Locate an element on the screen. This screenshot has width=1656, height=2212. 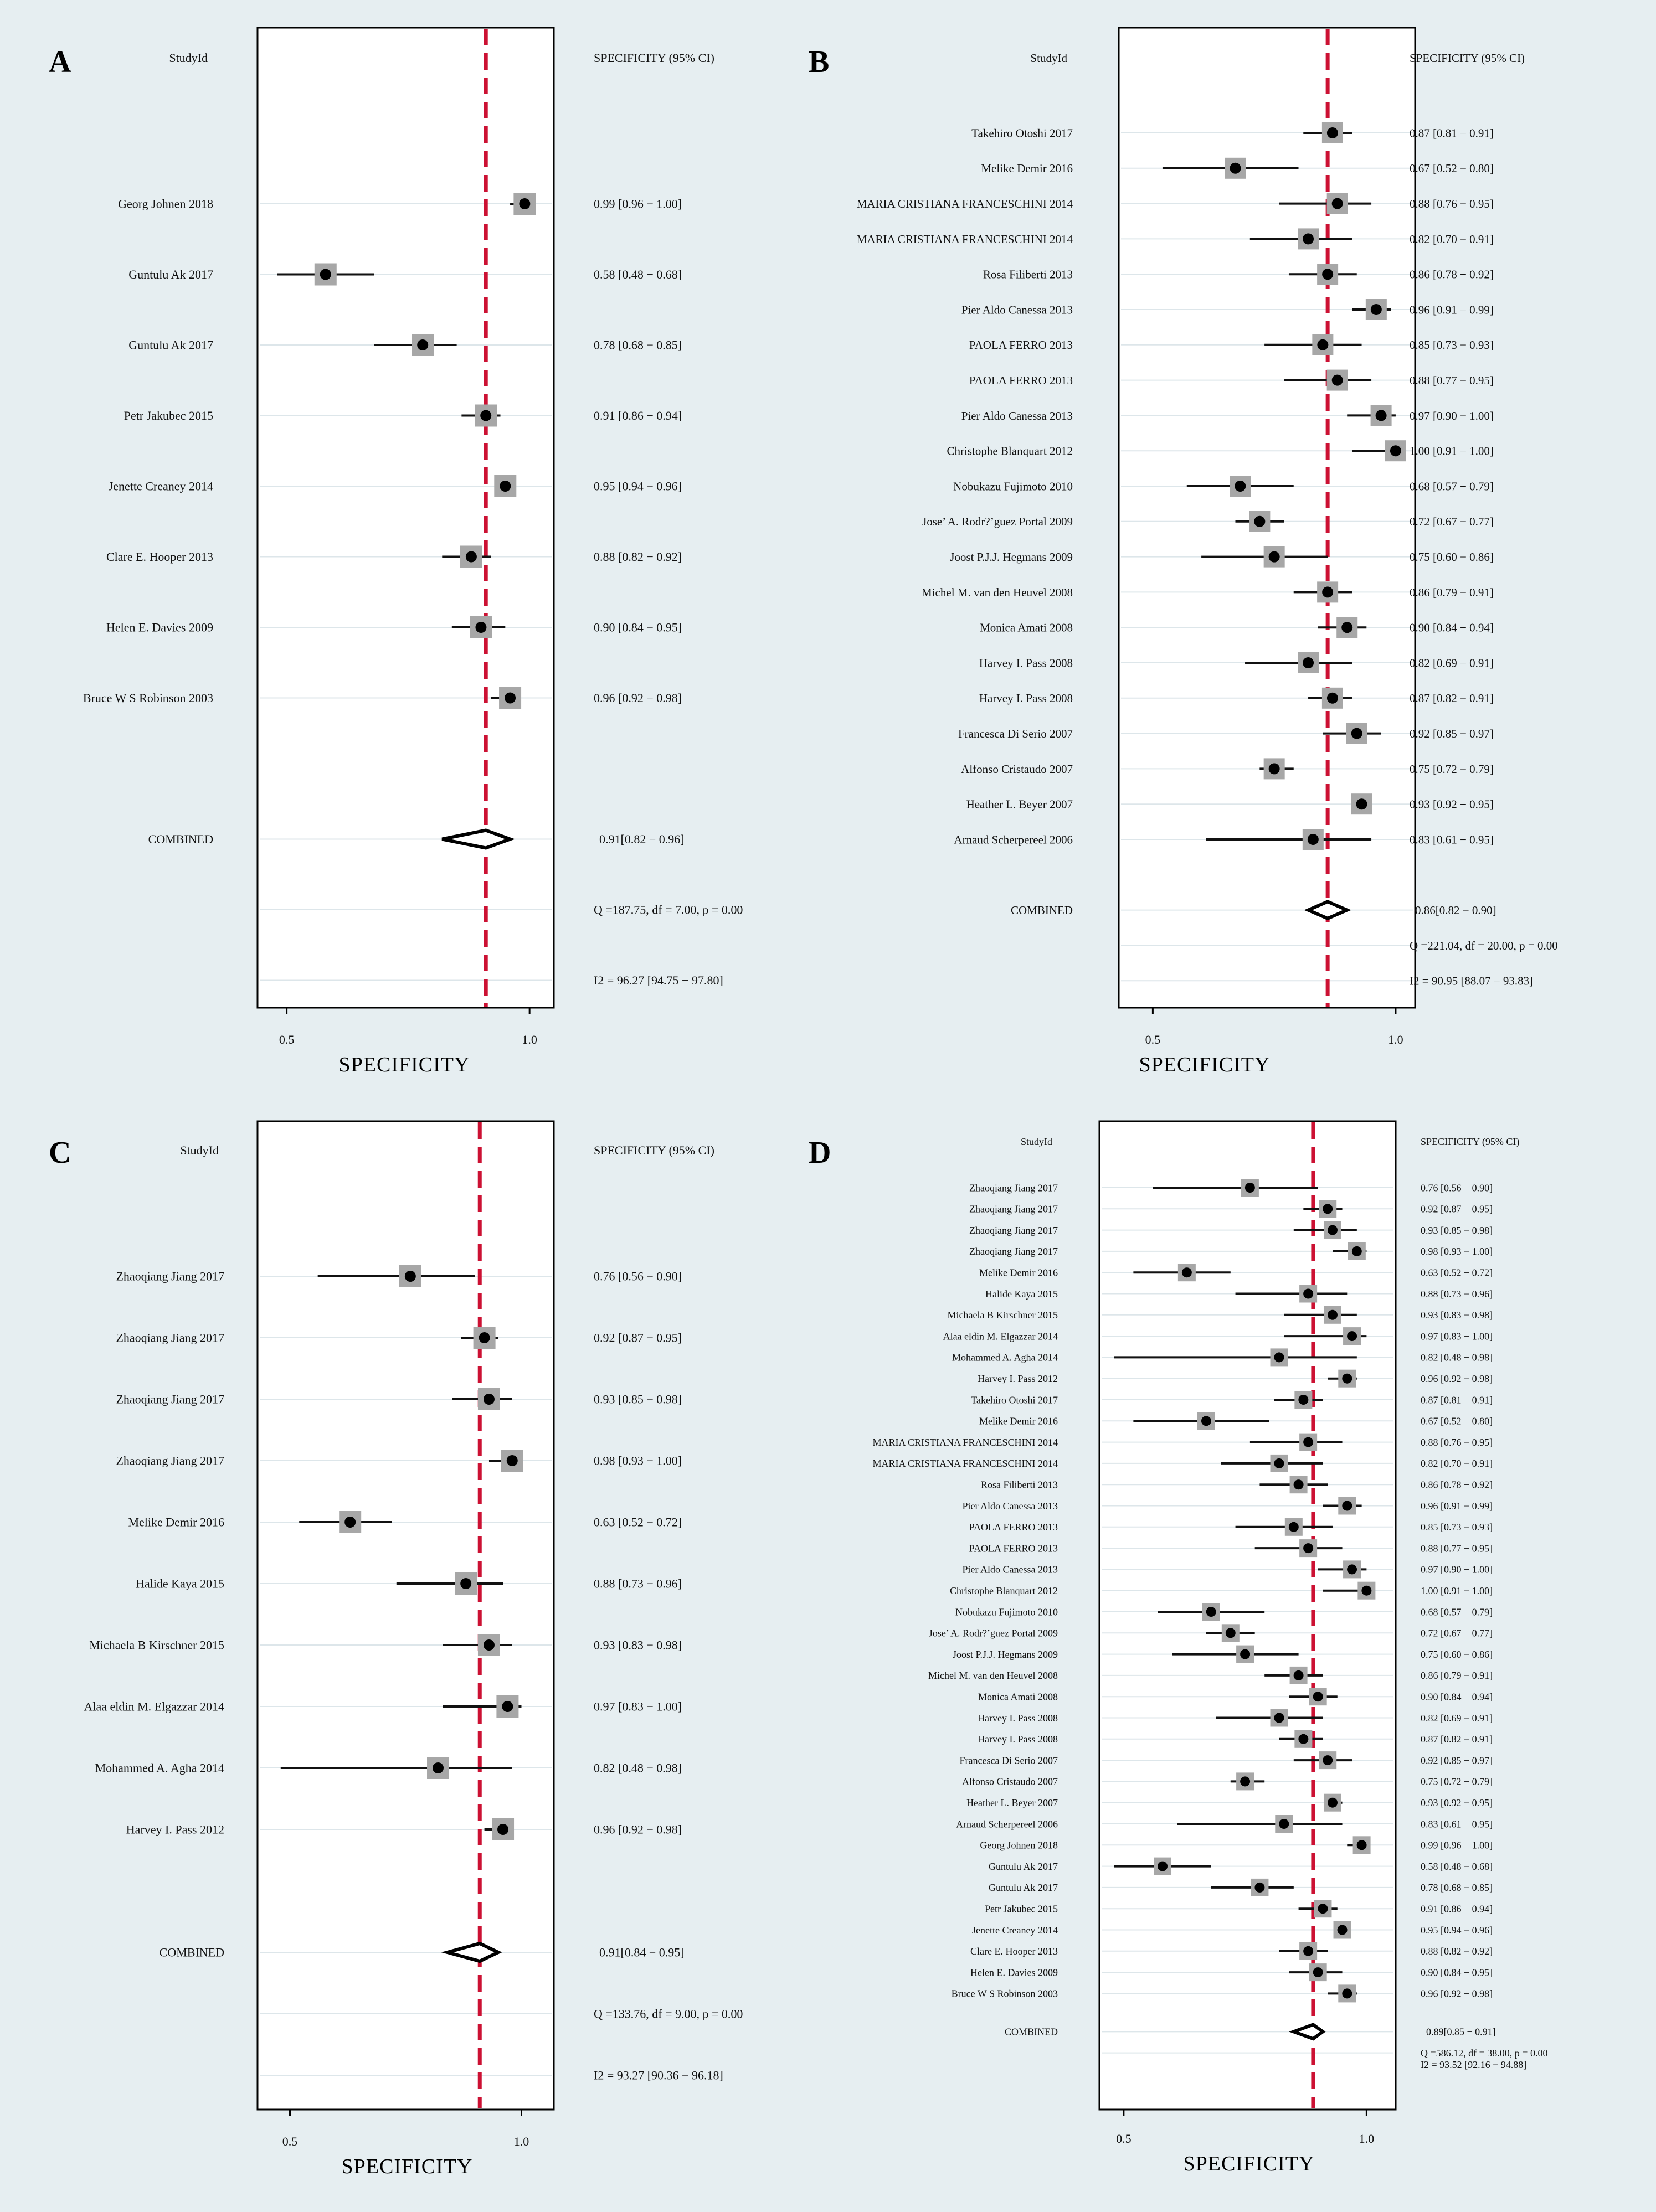
combined-diamond is located at coordinates (472, 1952).